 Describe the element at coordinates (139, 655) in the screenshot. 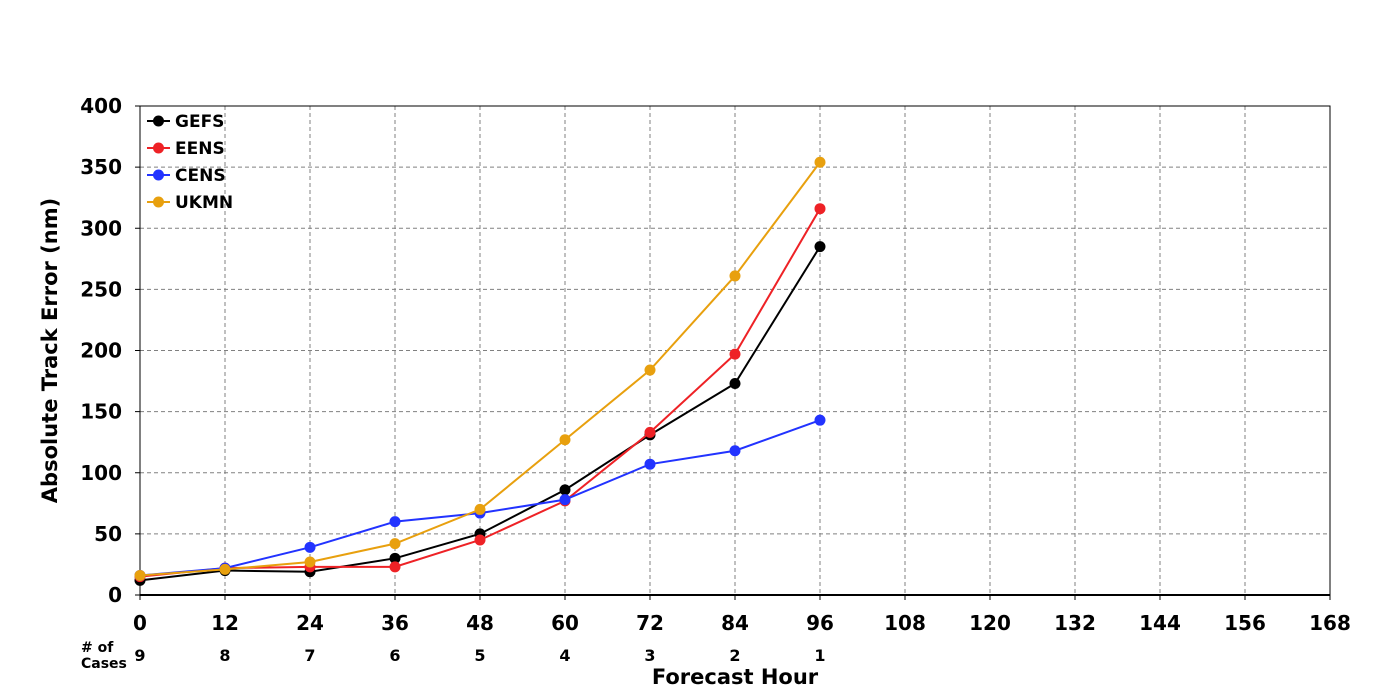

I see `case-count: 9` at that location.